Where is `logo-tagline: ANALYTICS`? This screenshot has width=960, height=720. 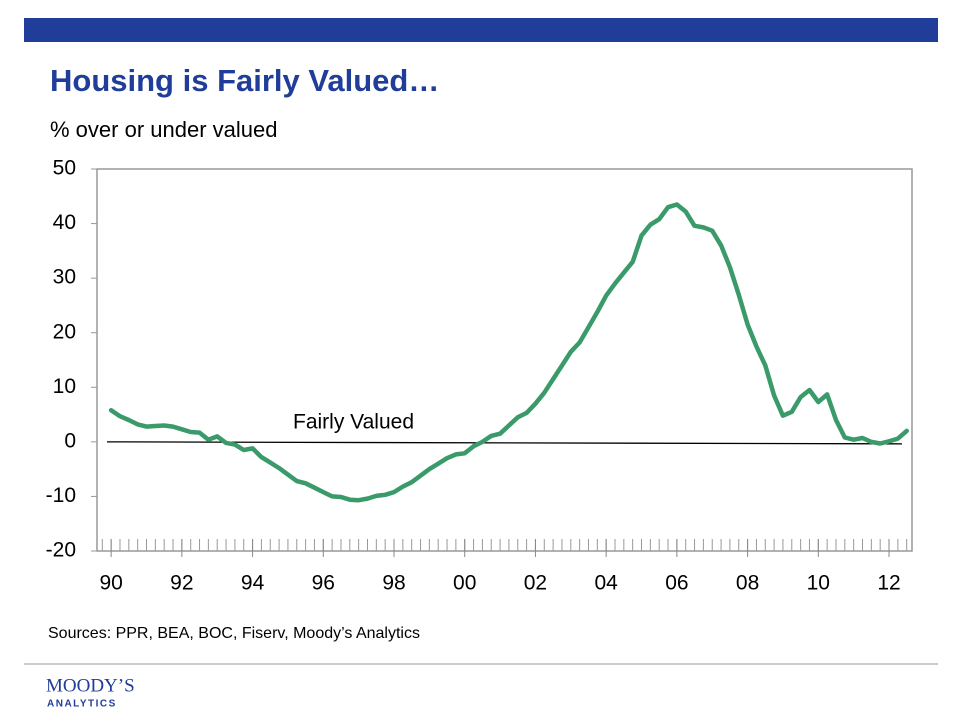 logo-tagline: ANALYTICS is located at coordinates (82, 704).